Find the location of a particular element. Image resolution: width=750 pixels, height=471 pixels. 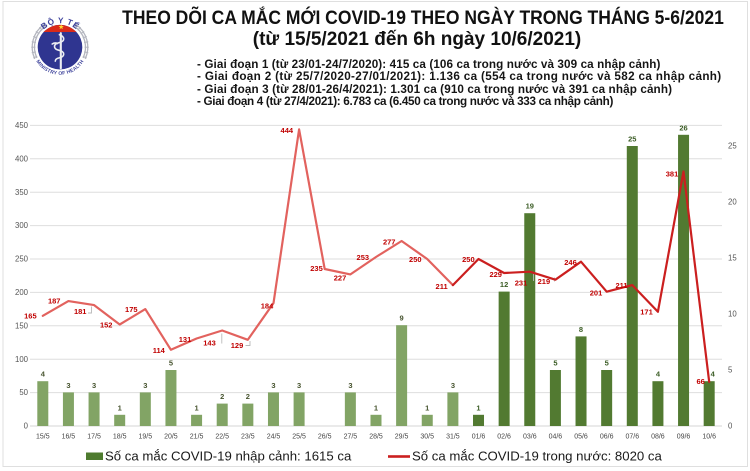

svg-text: 10/6 is located at coordinates (709, 437).